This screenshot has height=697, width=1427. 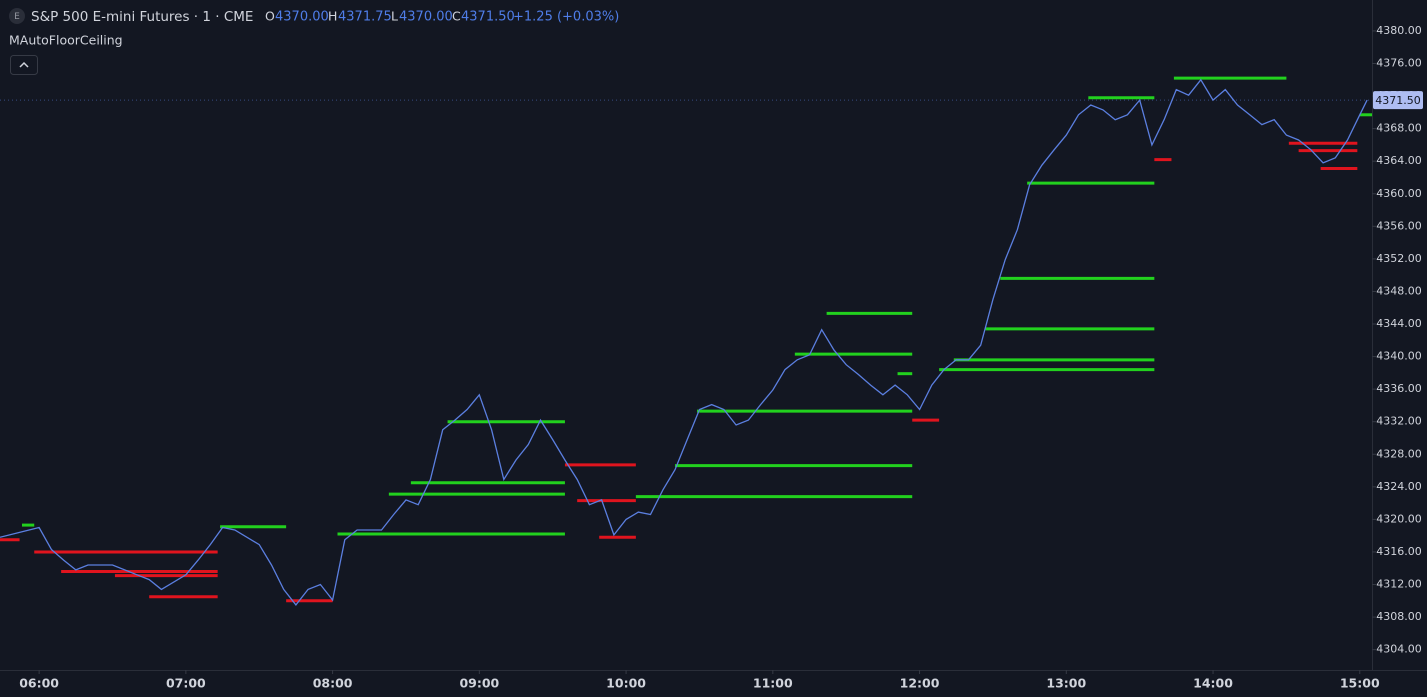 I want to click on x-tick-label: 13:00, so click(x=1066, y=683).